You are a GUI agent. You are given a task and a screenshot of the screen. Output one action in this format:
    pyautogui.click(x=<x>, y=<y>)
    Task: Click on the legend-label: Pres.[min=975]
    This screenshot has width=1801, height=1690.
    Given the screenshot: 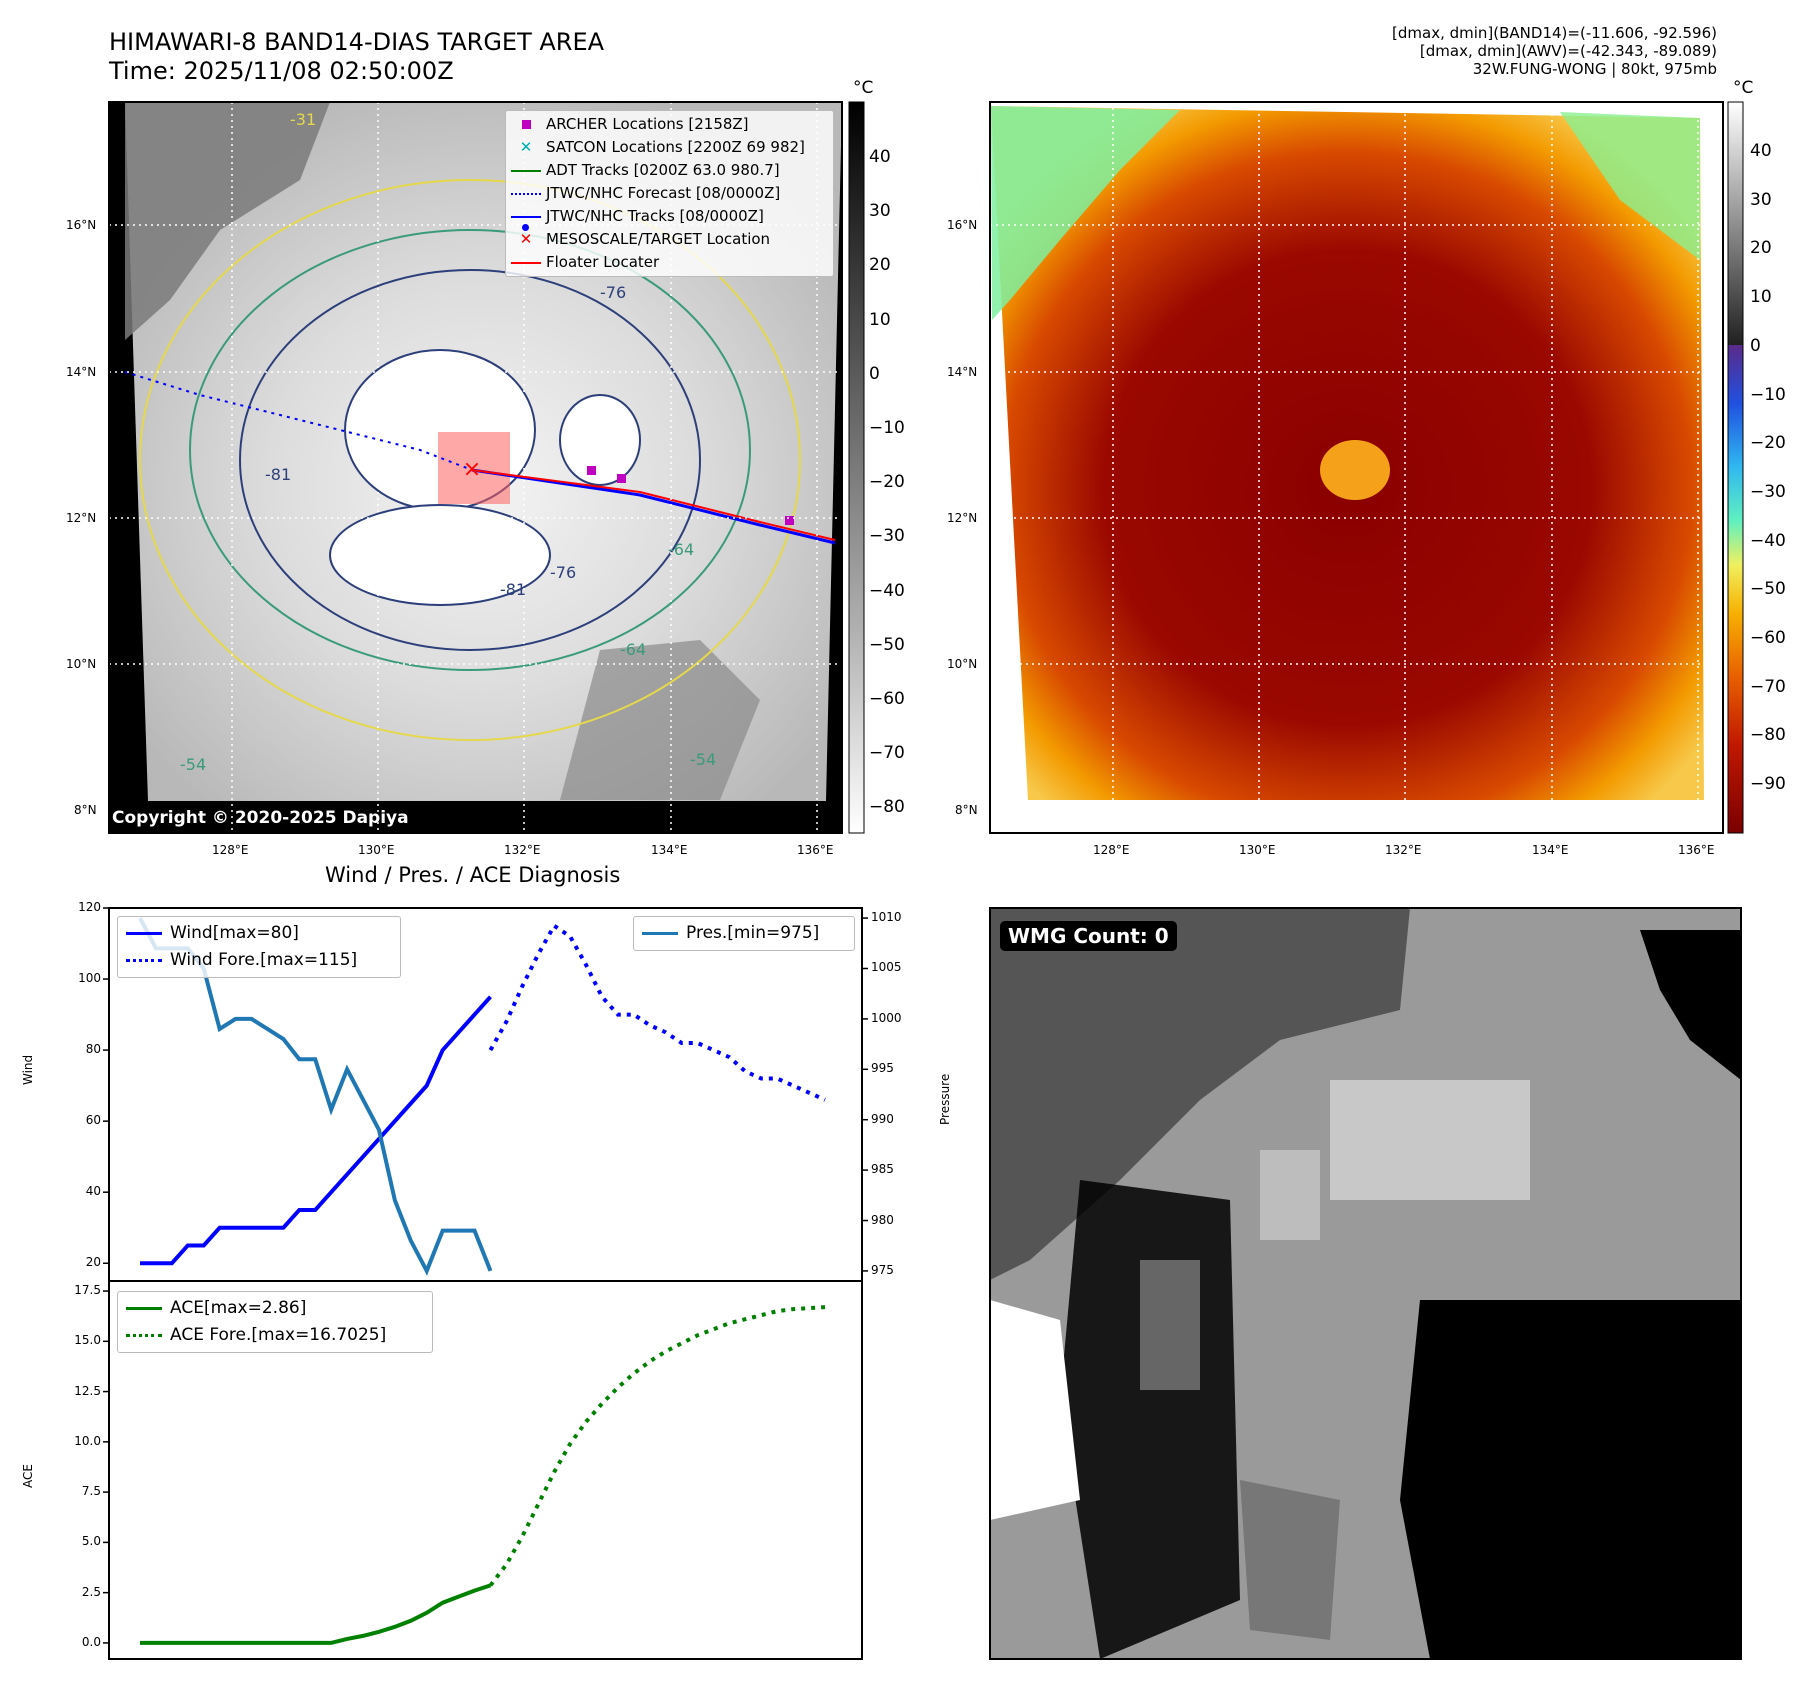 What is the action you would take?
    pyautogui.click(x=753, y=933)
    